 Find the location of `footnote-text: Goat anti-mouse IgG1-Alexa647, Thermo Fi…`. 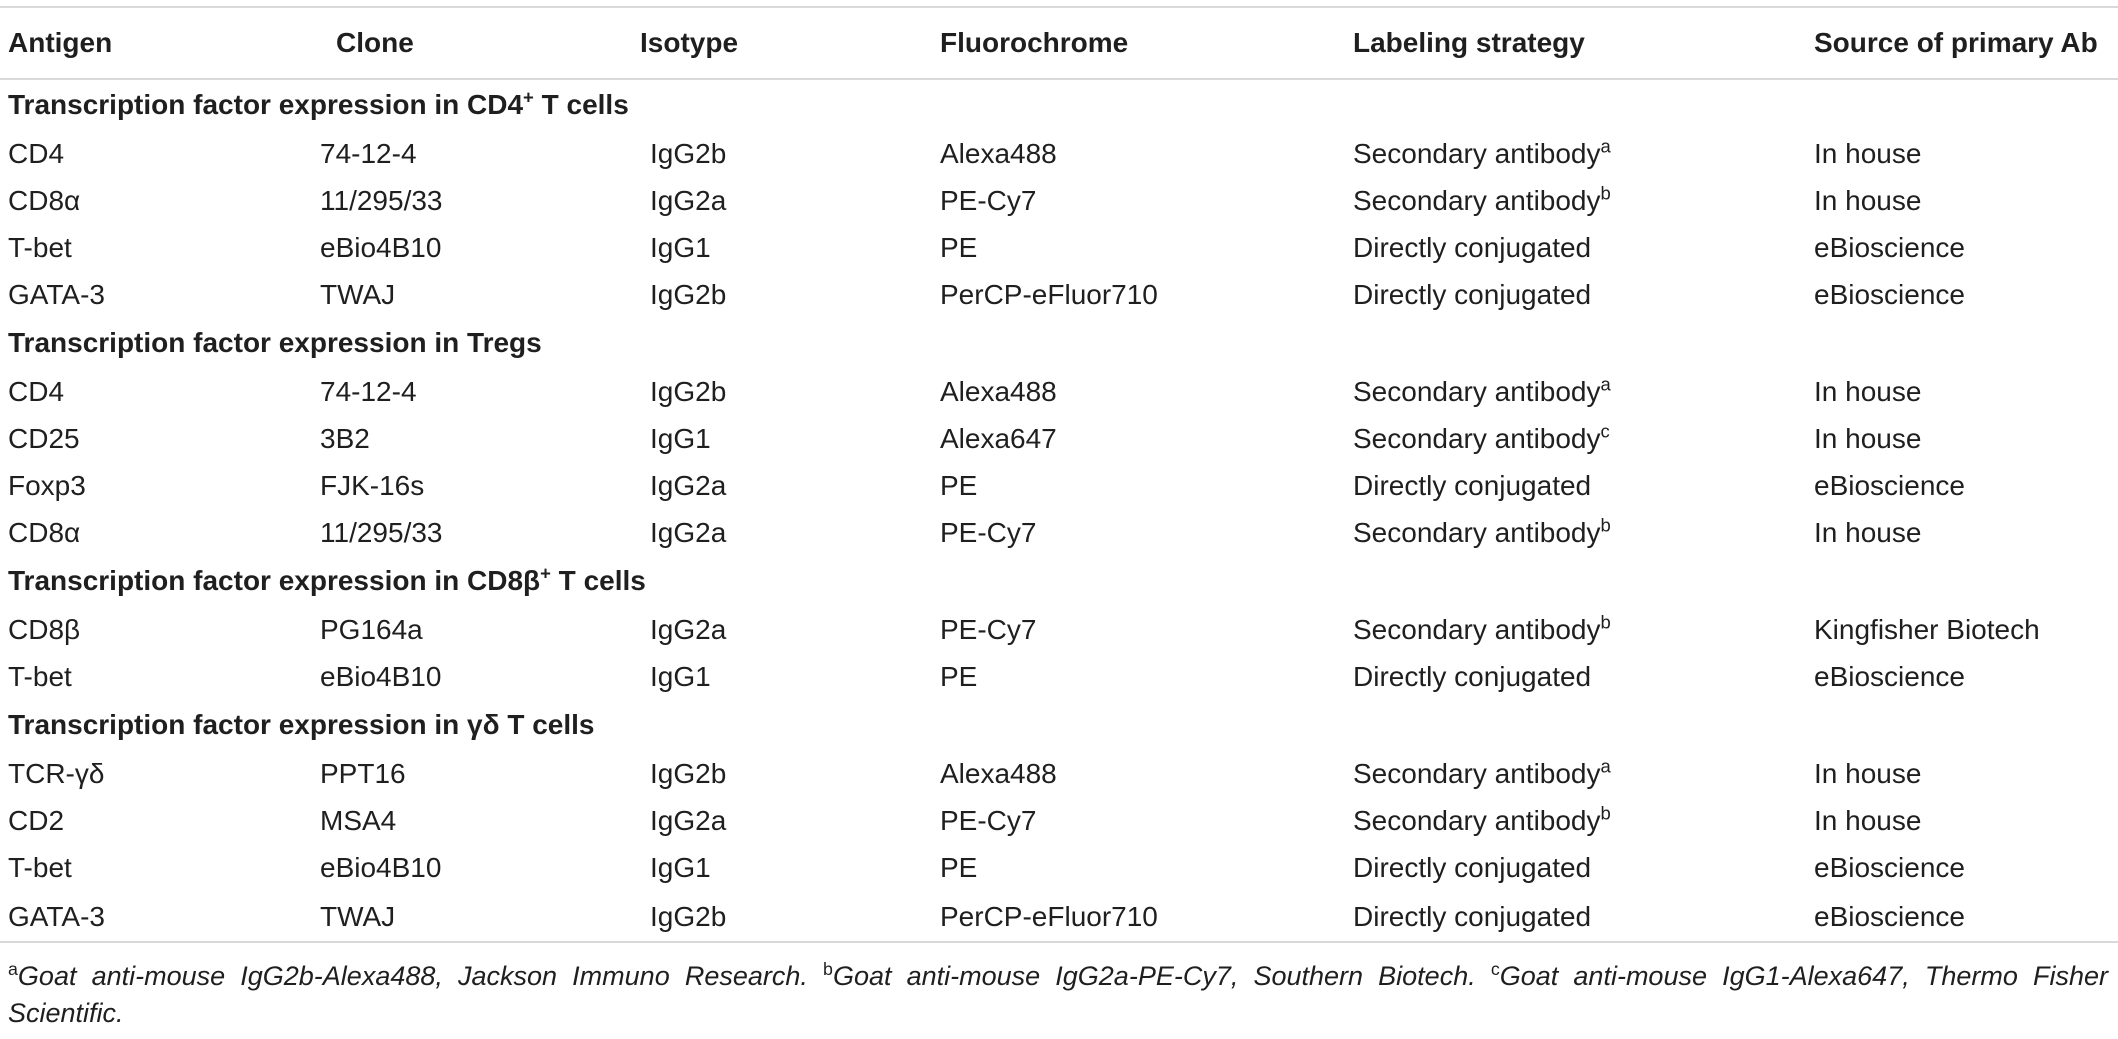

footnote-text: Goat anti-mouse IgG1-Alexa647, Thermo Fi… is located at coordinates (1058, 994).